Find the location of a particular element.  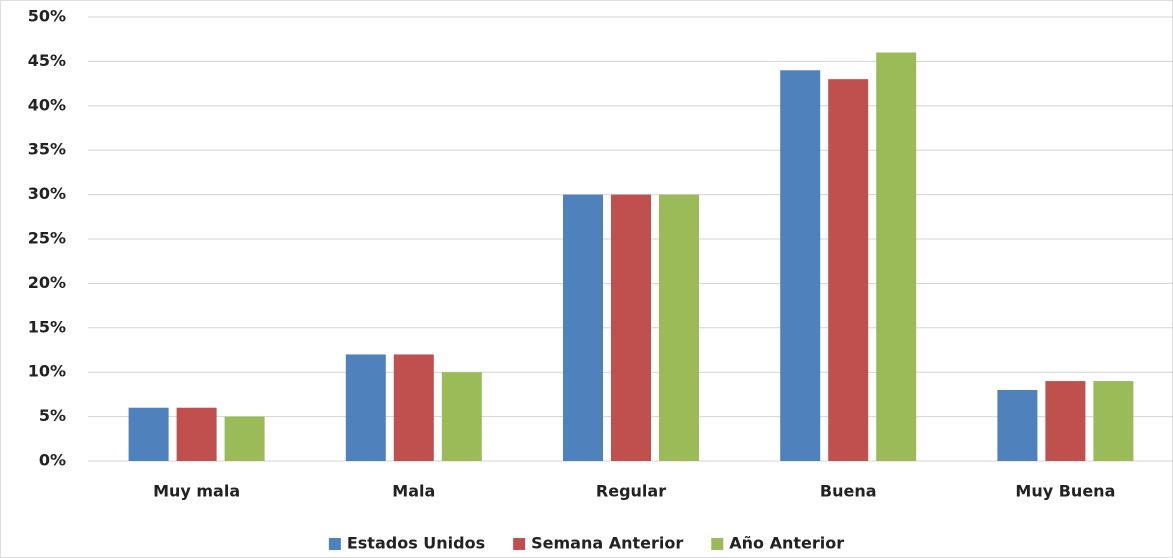

y-tick-label: 50% is located at coordinates (47, 16).